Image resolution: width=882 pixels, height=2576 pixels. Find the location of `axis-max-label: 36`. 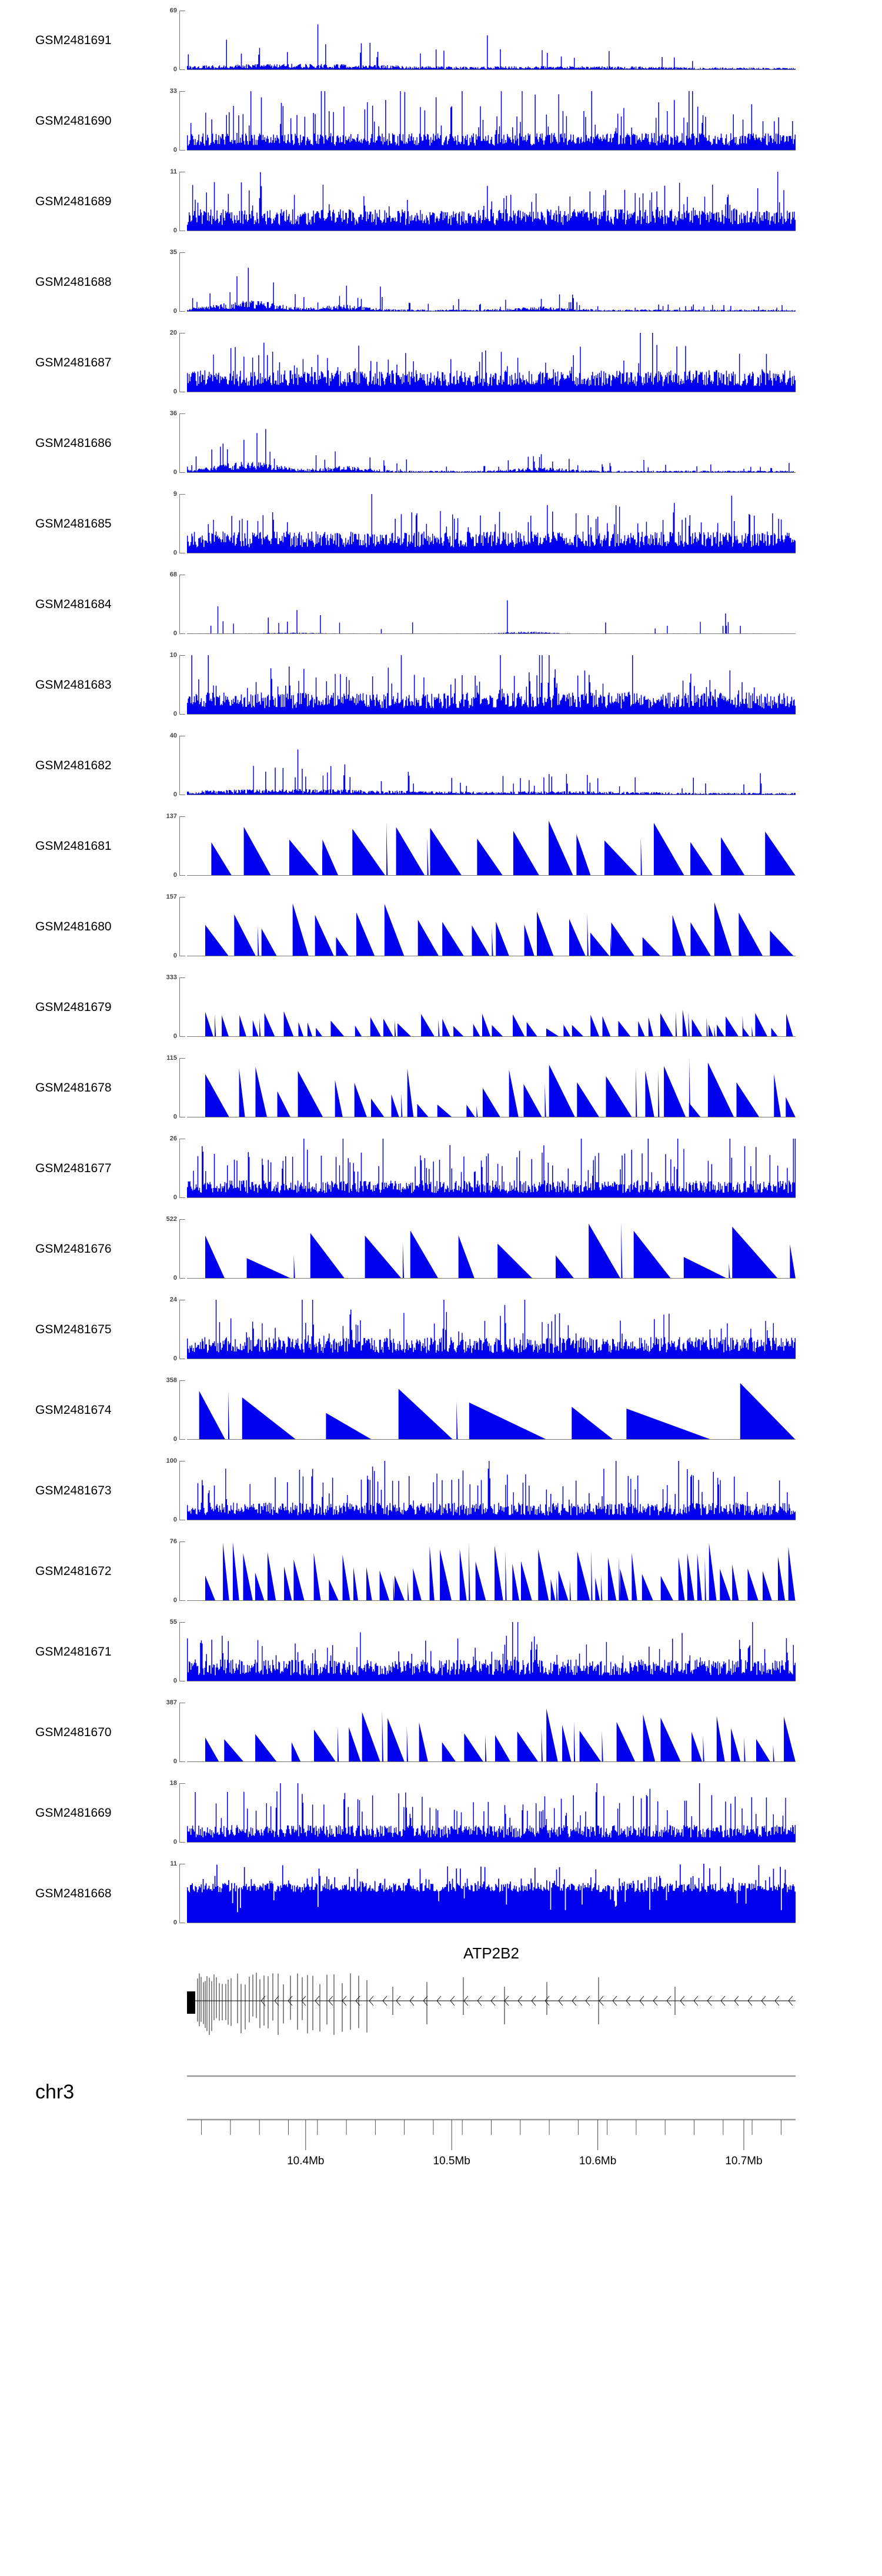

axis-max-label: 36 is located at coordinates (173, 413).